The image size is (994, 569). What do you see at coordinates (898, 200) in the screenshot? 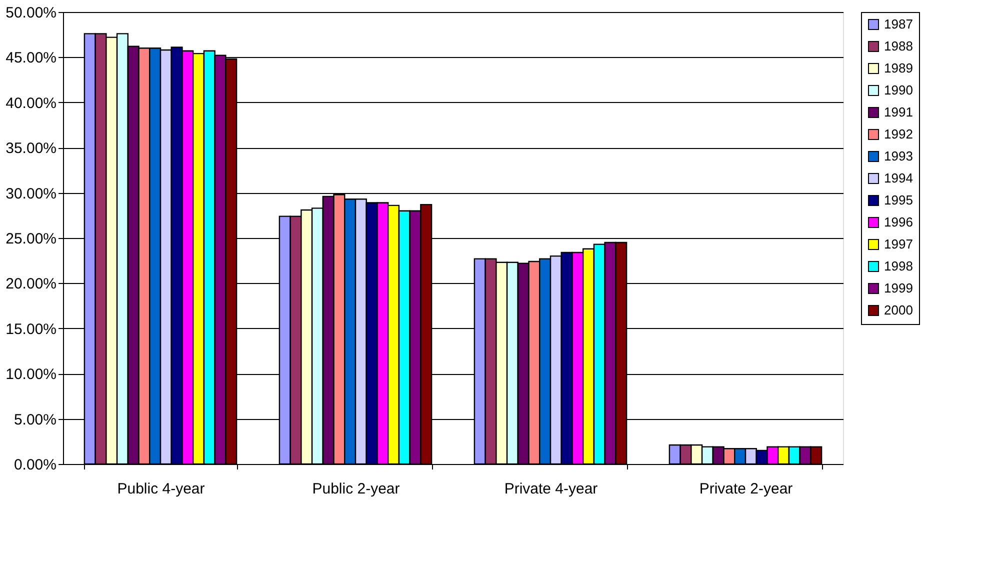
I see `legend-label: 1995` at bounding box center [898, 200].